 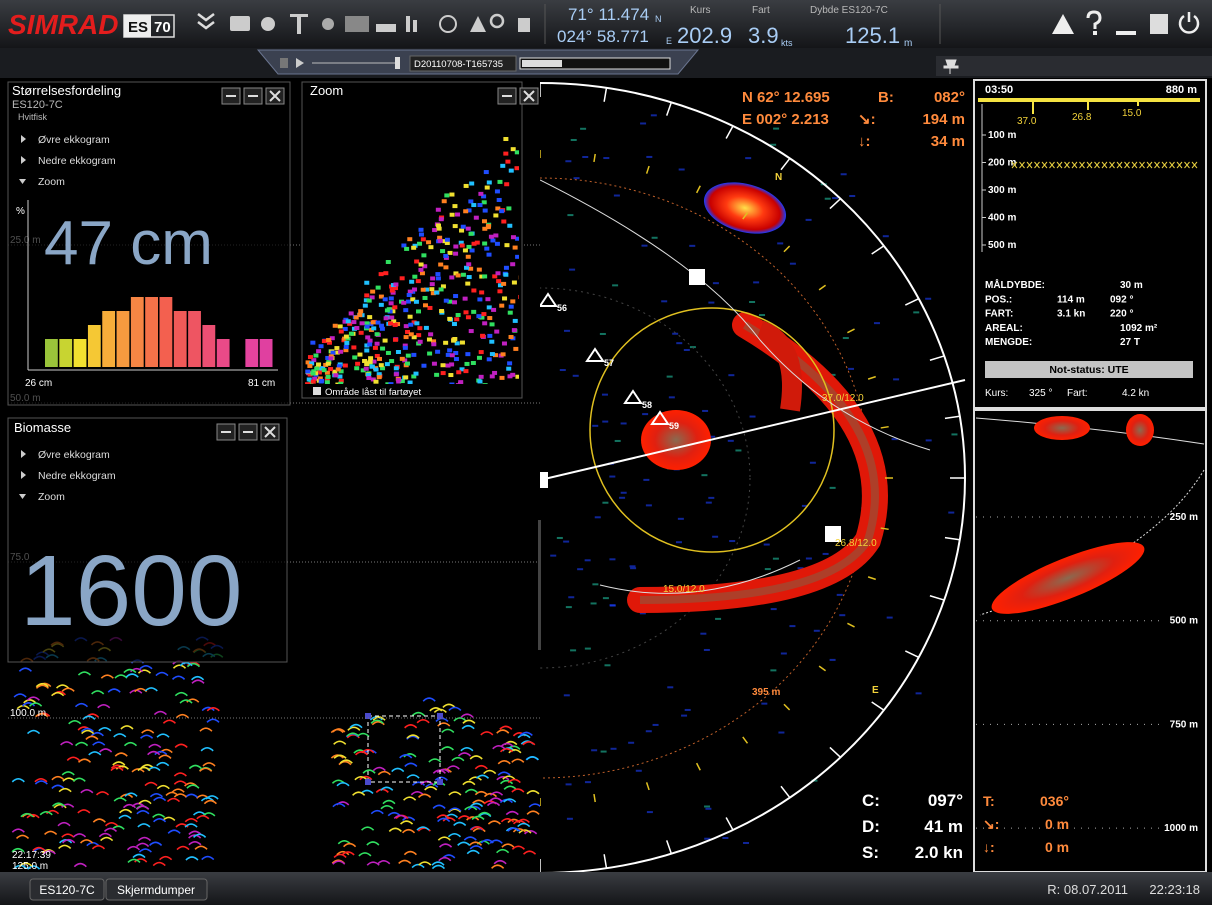 What do you see at coordinates (1063, 24) in the screenshot?
I see `icon-warning` at bounding box center [1063, 24].